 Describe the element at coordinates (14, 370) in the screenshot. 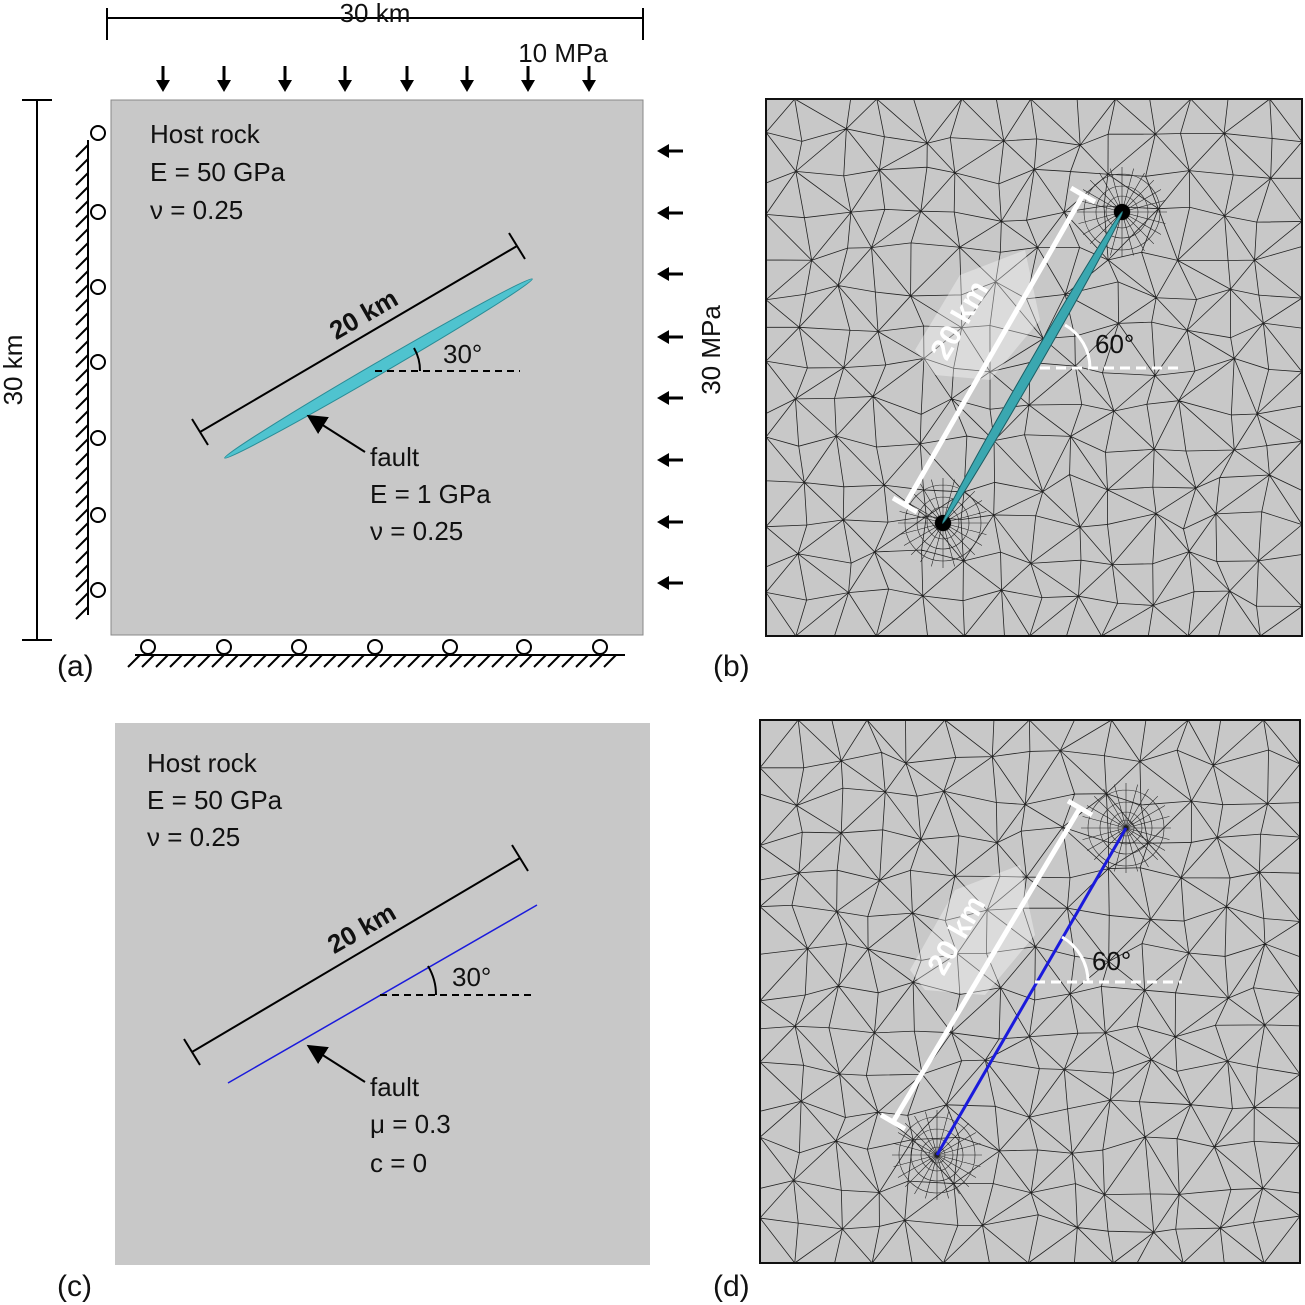

I see `side-dimension: 30 km` at that location.